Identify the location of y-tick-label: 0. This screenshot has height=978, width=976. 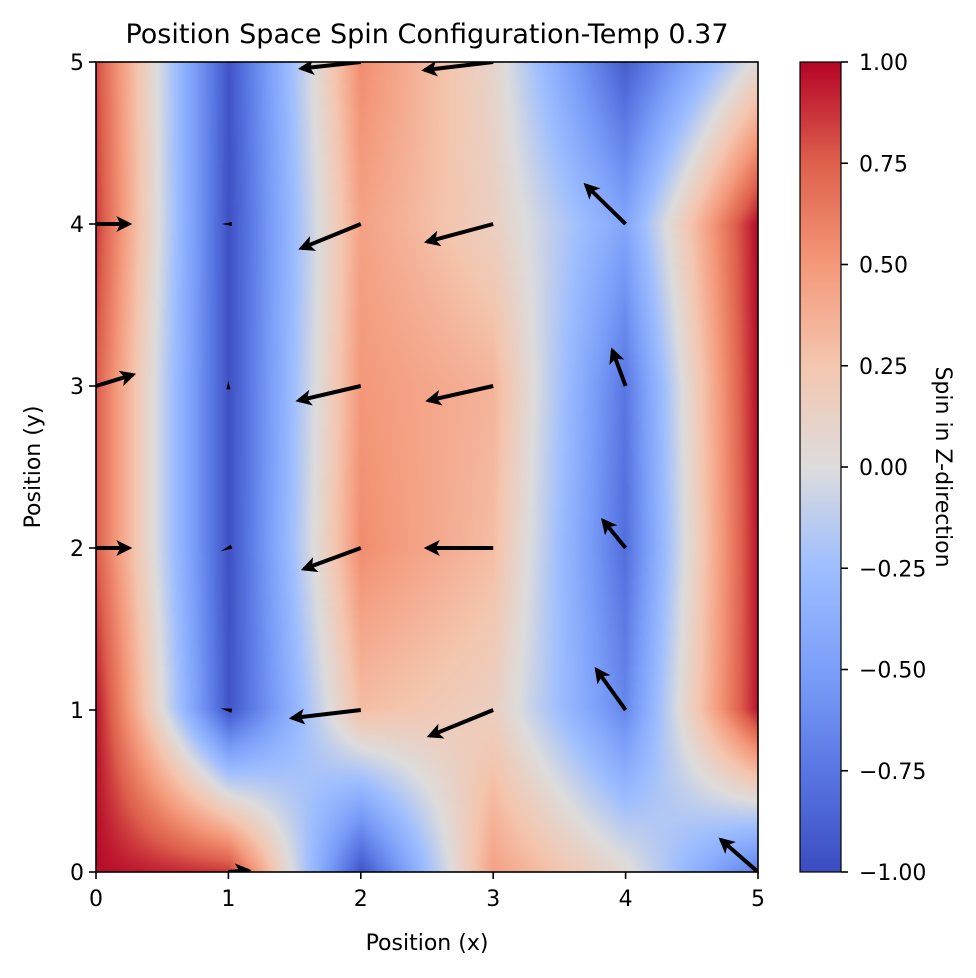
(77, 873).